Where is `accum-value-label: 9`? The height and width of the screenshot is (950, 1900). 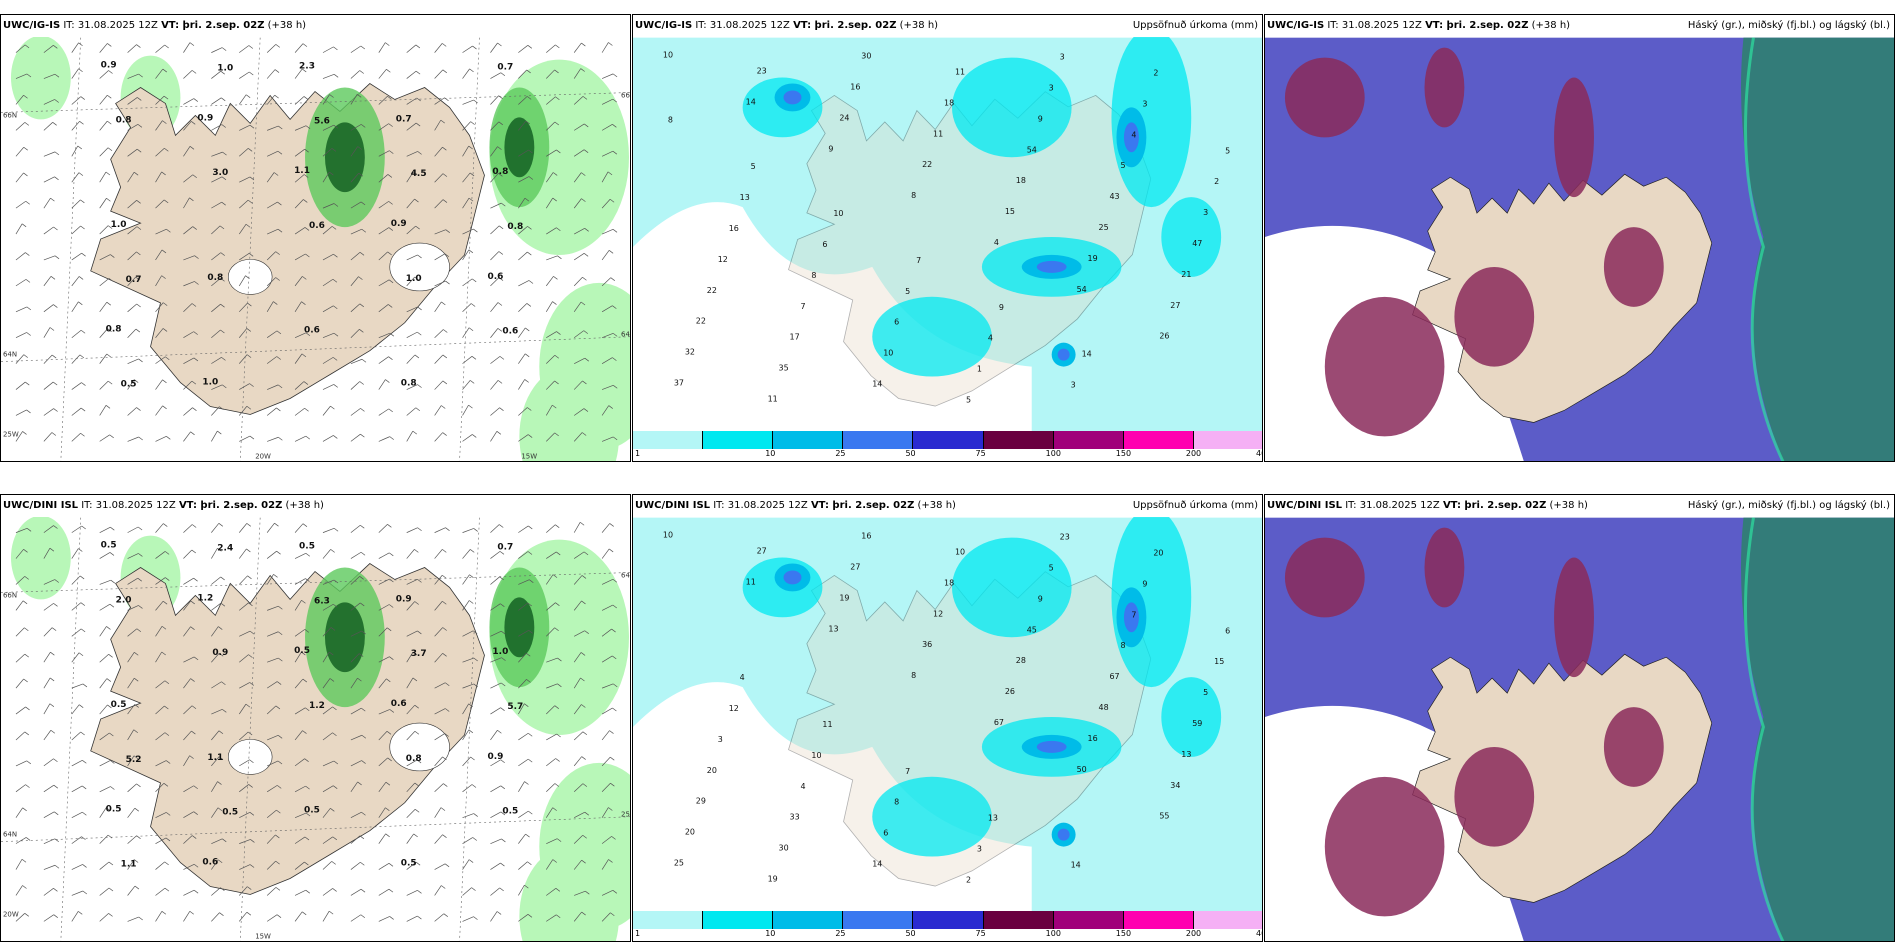
accum-value-label: 9 is located at coordinates (830, 148).